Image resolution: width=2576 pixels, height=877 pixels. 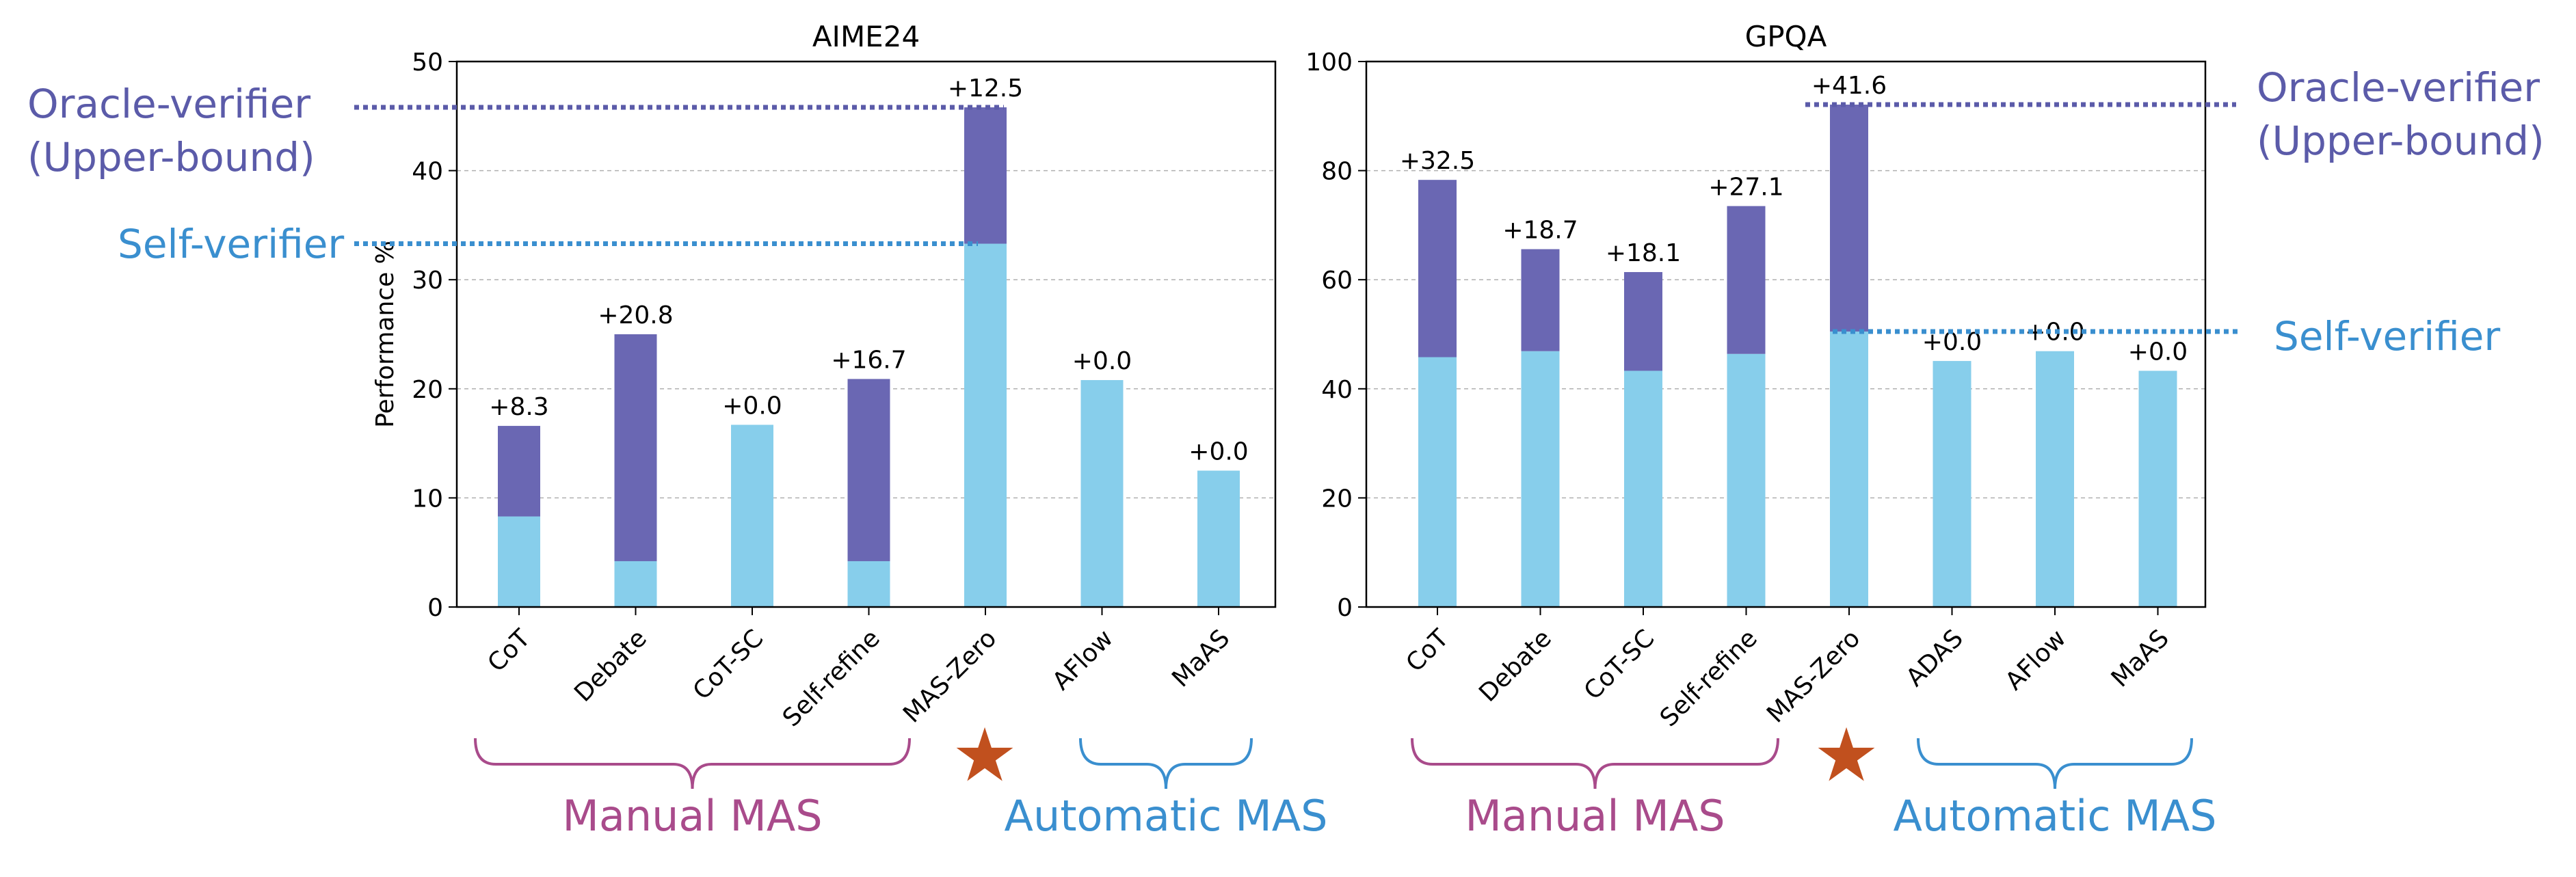 I want to click on y-tick-label: 100, so click(x=1329, y=63).